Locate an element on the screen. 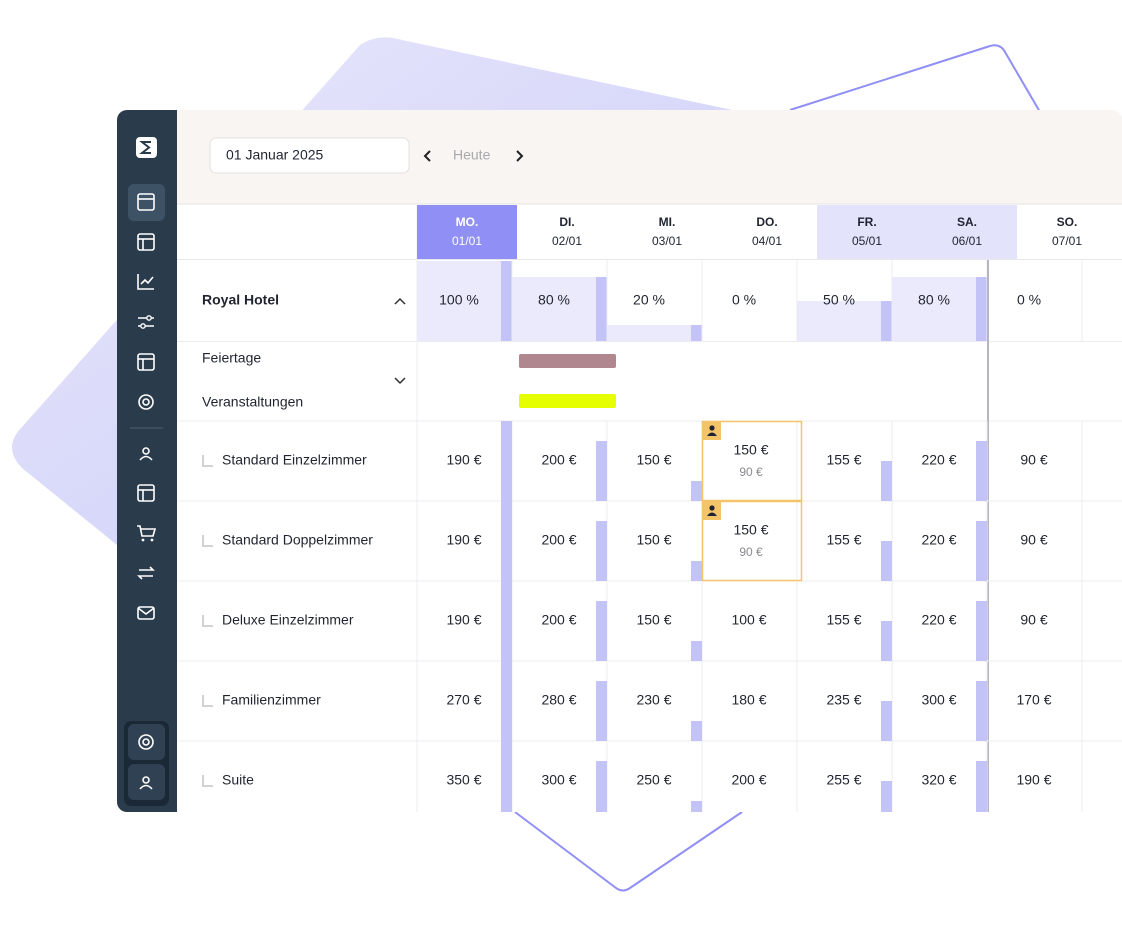 The image size is (1122, 939). weekday: DO. is located at coordinates (766, 222).